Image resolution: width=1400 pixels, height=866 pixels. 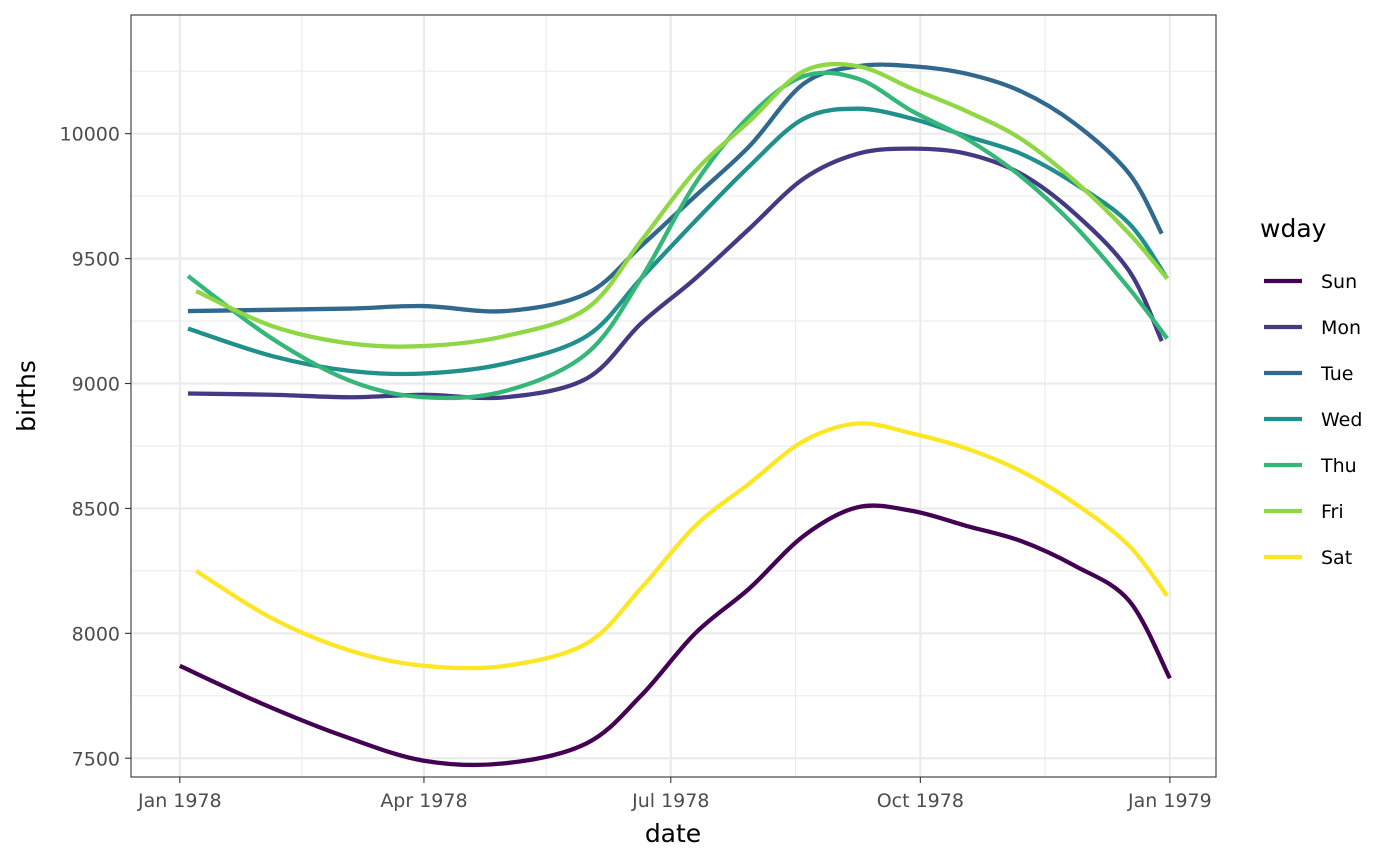 I want to click on legend: wday Sun Mon Tue Wed Thu Fri Sat, so click(x=1311, y=391).